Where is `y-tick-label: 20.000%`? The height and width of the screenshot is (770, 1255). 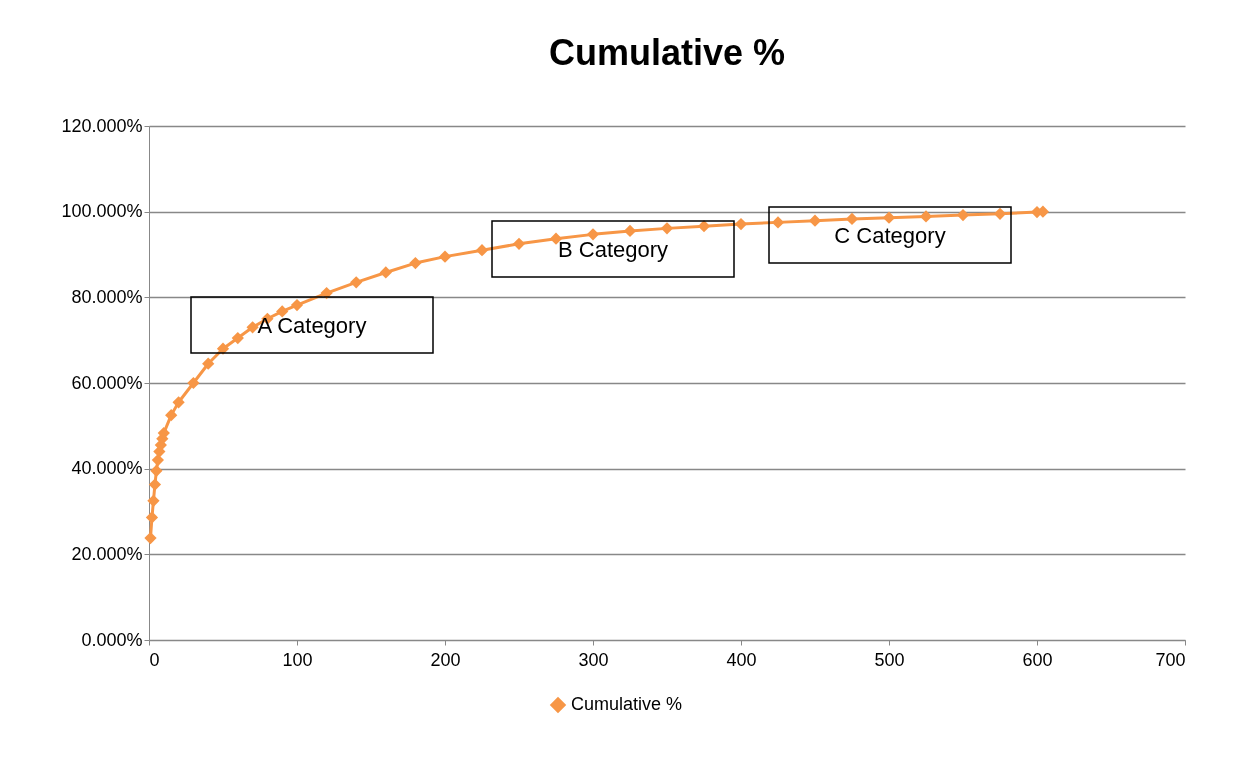 y-tick-label: 20.000% is located at coordinates (107, 553).